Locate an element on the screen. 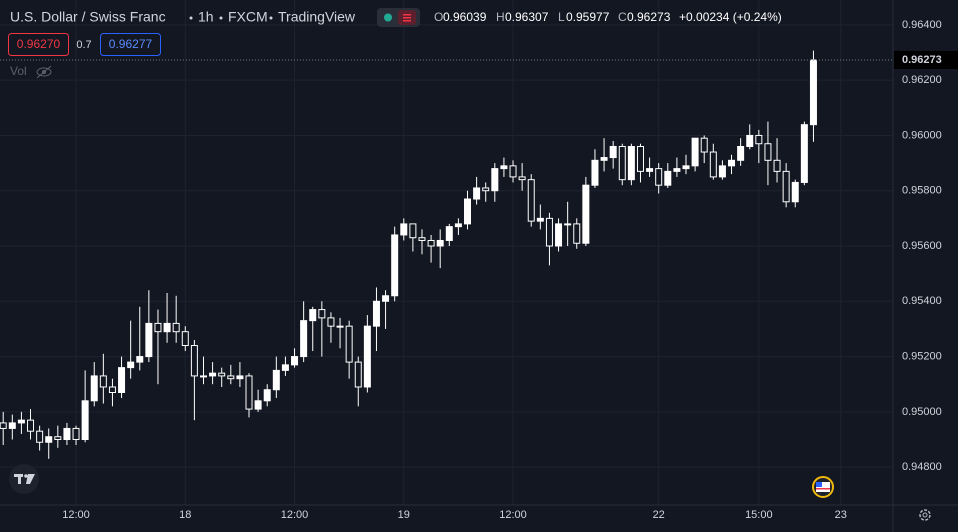 The height and width of the screenshot is (532, 958). y-tick-label: 0.96400 is located at coordinates (922, 25).